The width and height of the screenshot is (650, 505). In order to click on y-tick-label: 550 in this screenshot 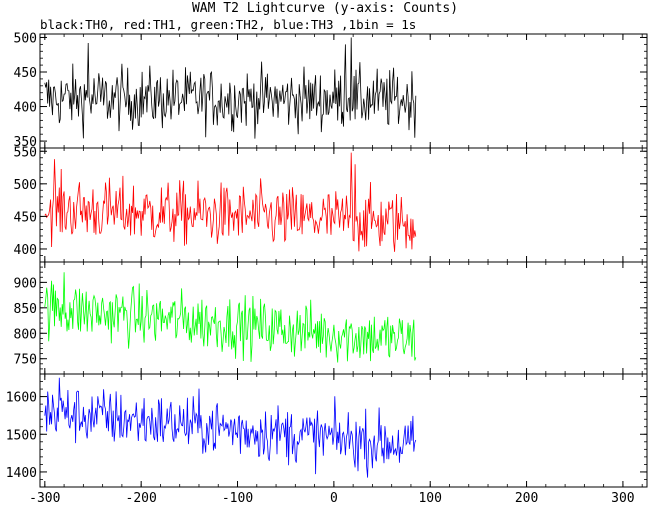, I will do `click(25, 152)`.